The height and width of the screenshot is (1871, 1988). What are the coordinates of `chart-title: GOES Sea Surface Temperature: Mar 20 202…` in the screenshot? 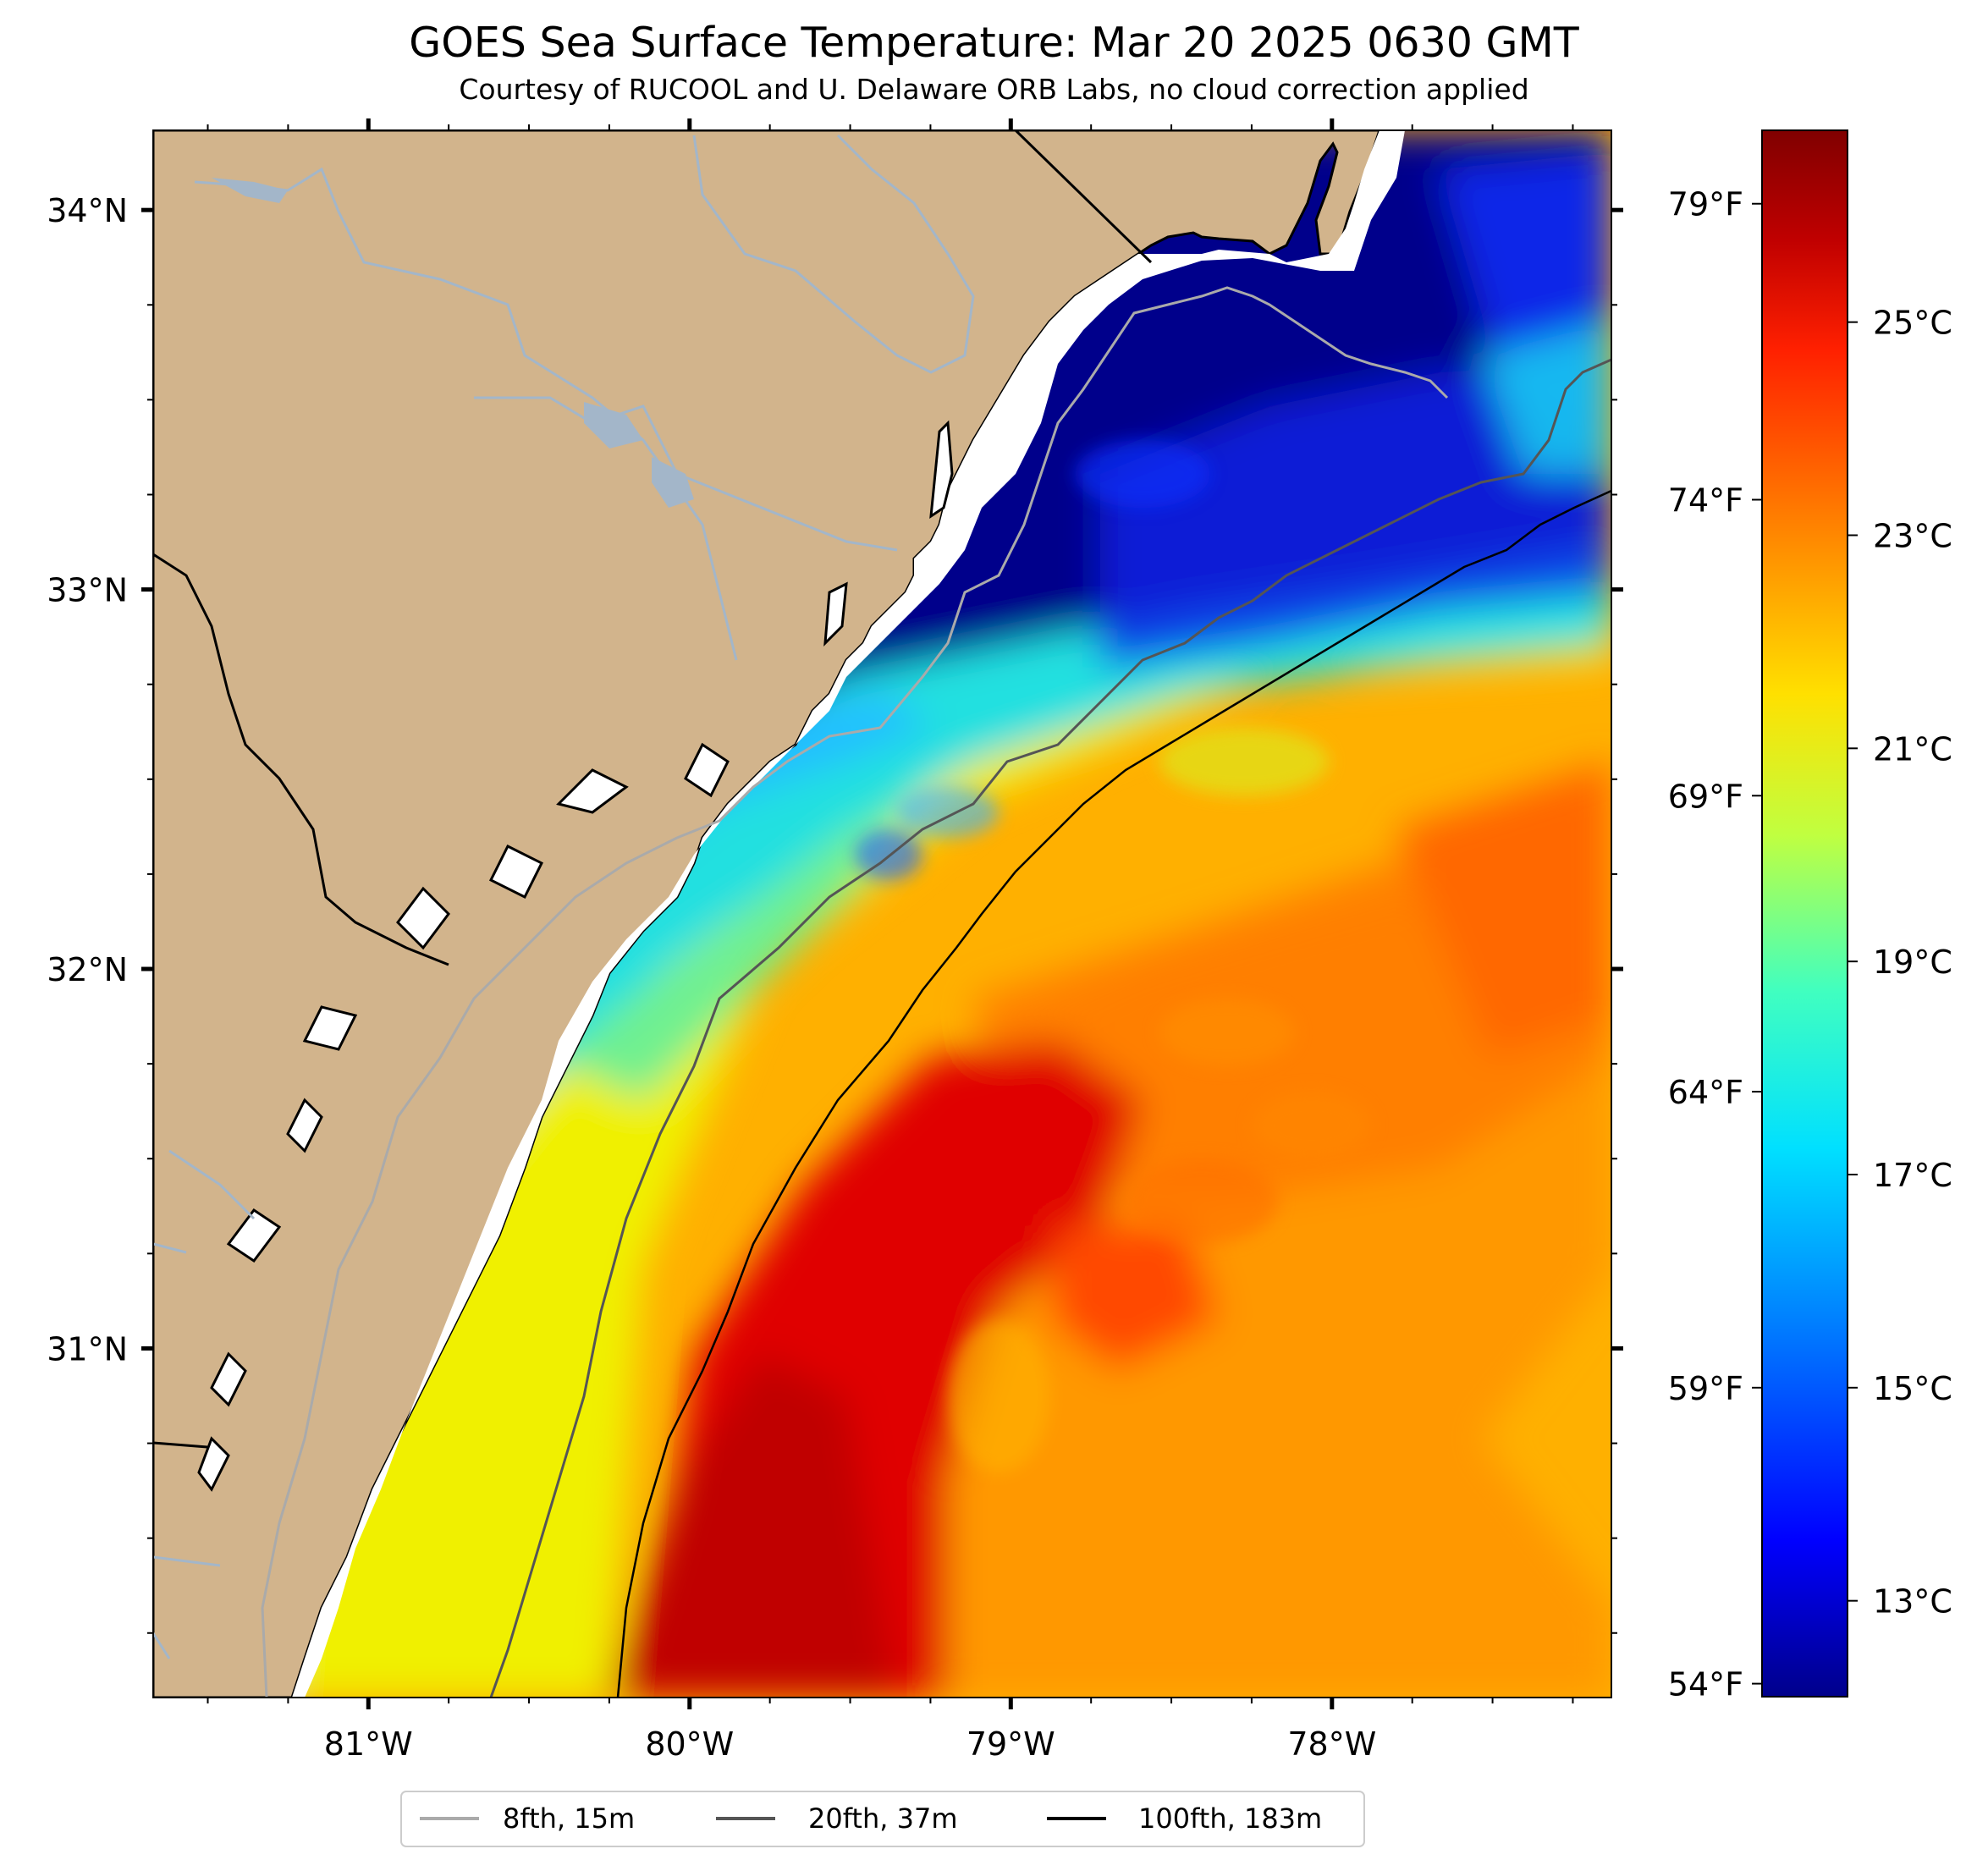 It's located at (994, 43).